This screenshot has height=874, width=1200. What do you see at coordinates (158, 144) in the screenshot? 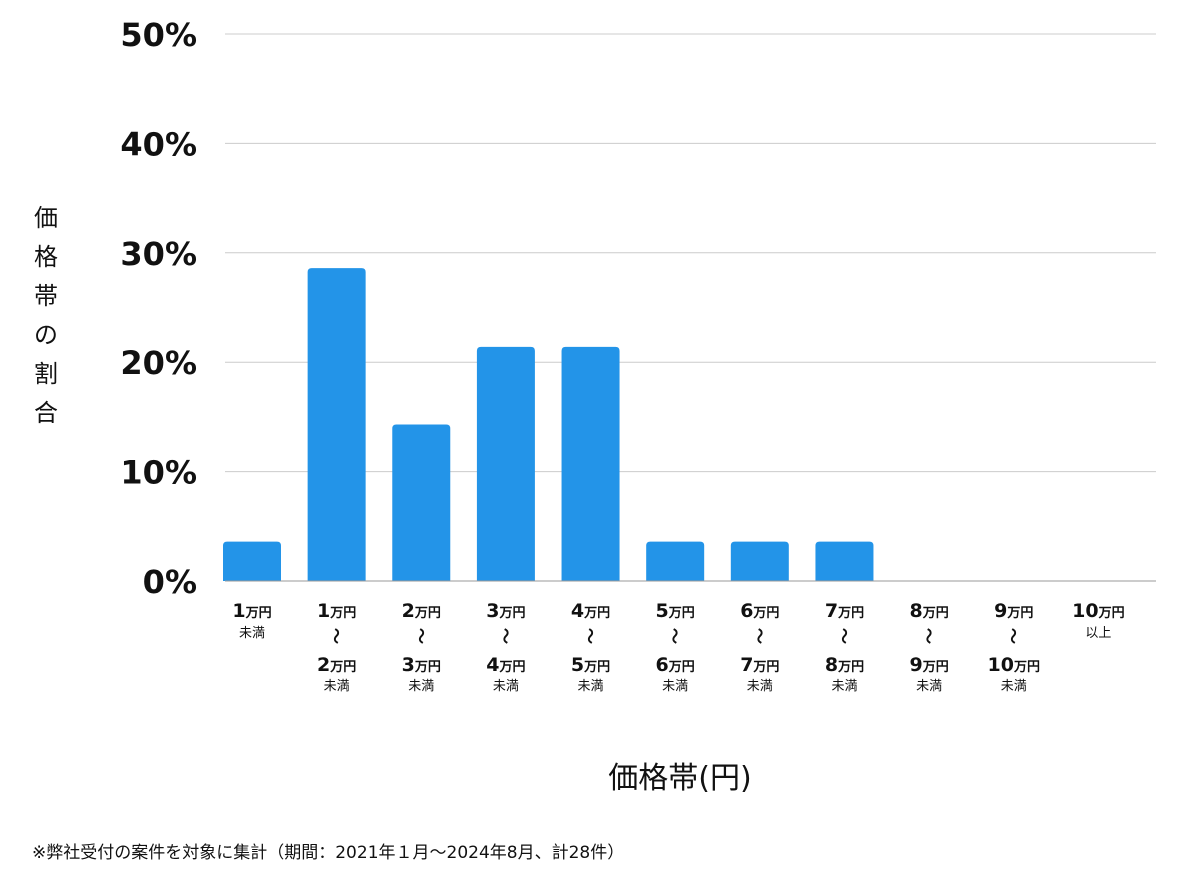
I see `y-tick-label: 40%` at bounding box center [158, 144].